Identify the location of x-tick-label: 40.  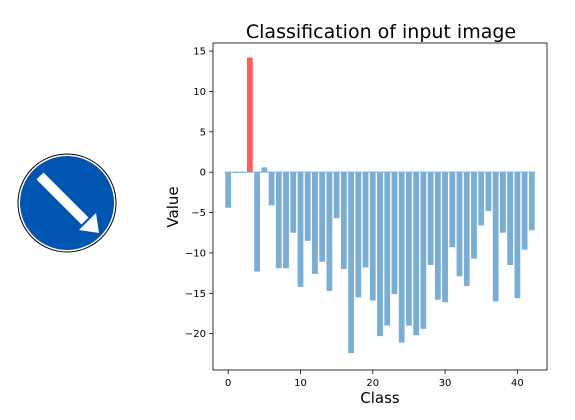
(517, 383).